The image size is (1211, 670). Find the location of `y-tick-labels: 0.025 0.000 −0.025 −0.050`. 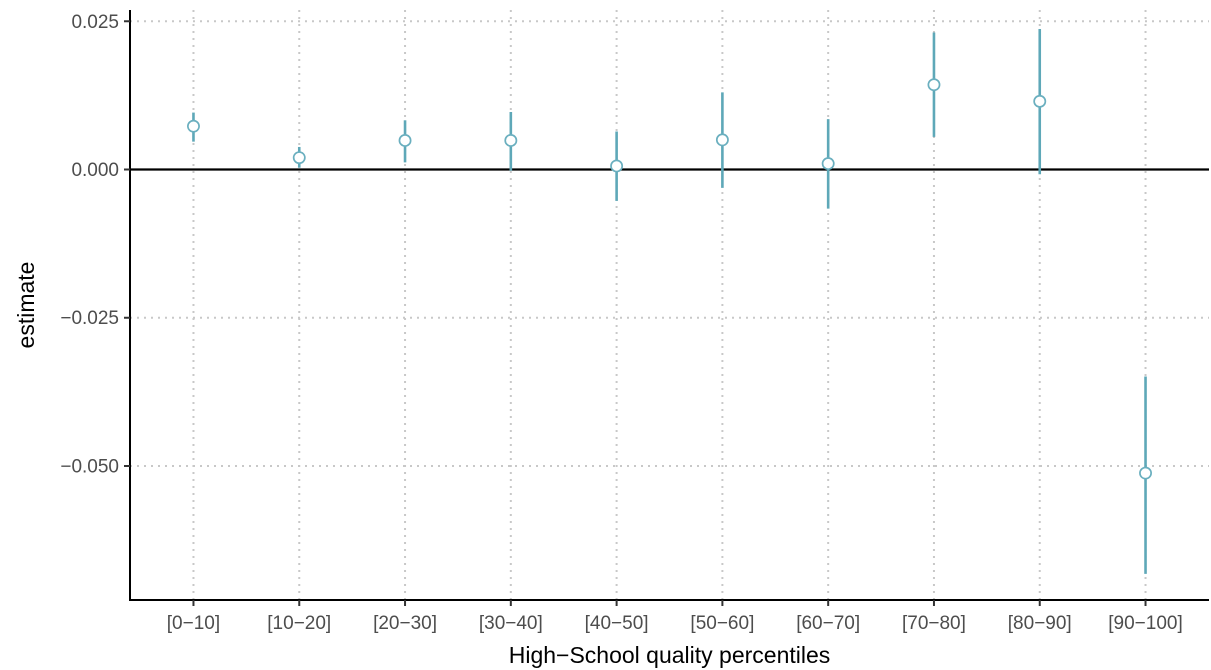

y-tick-labels: 0.025 0.000 −0.025 −0.050 is located at coordinates (89, 245).